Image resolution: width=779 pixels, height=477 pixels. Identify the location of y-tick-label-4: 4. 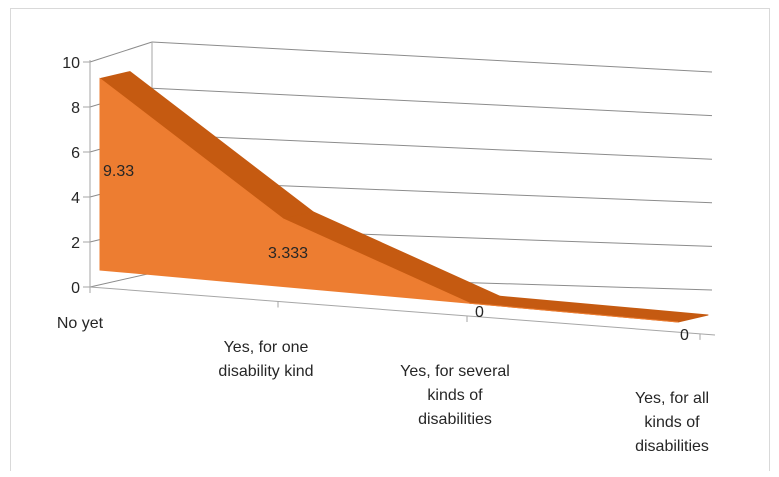
(75, 198).